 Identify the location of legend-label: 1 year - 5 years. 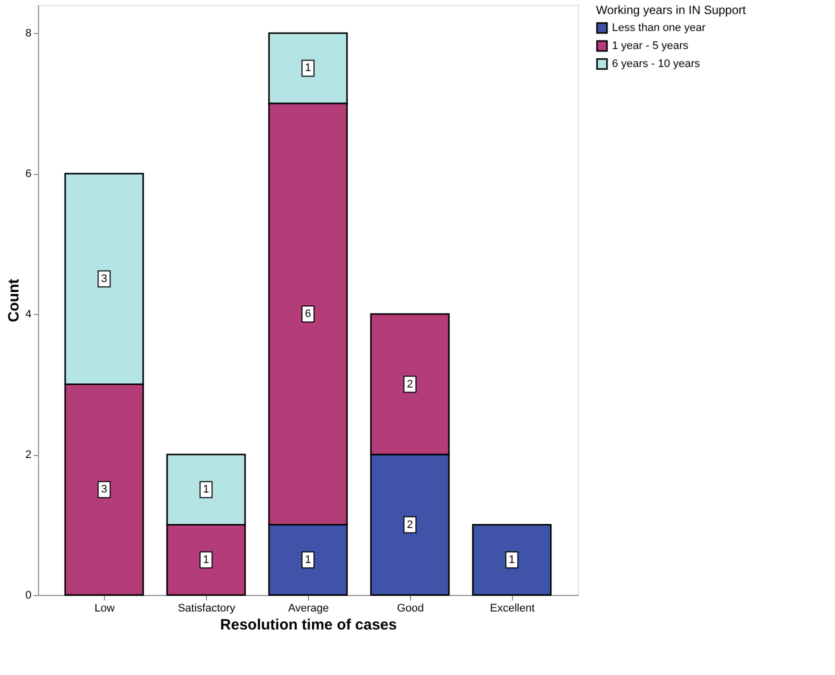
(650, 46).